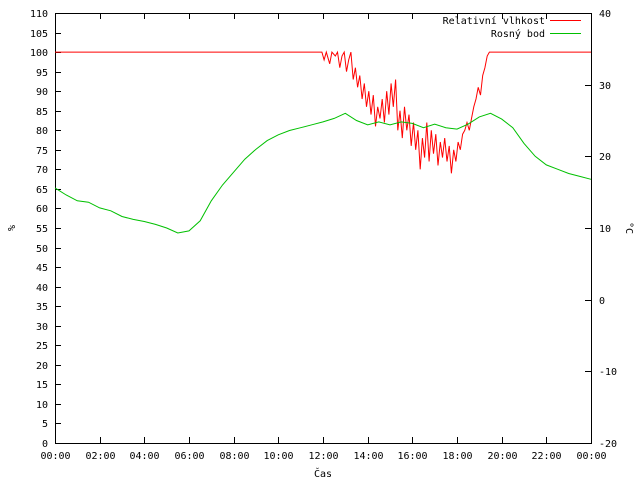 This screenshot has width=640, height=480. What do you see at coordinates (39, 53) in the screenshot?
I see `y-left-tick-label: 100` at bounding box center [39, 53].